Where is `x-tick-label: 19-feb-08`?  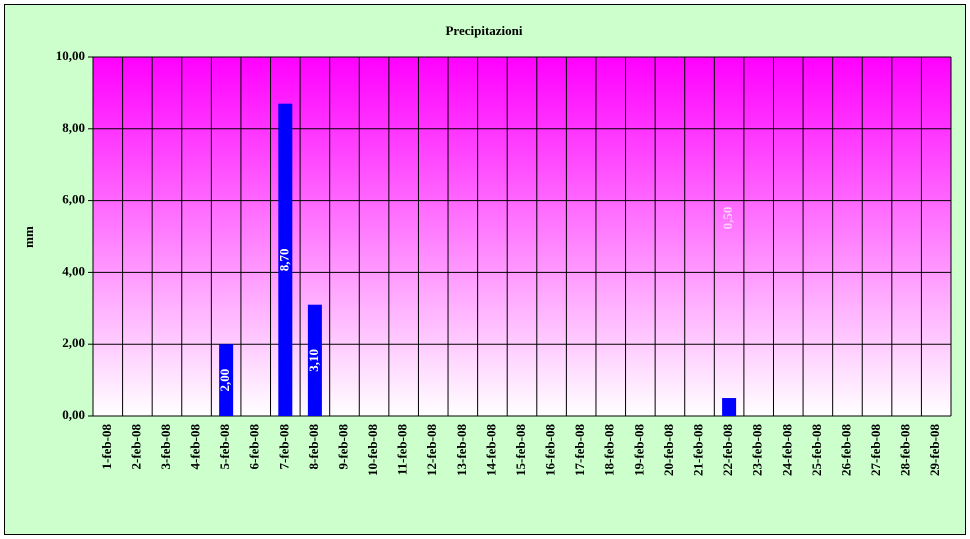 x-tick-label: 19-feb-08 is located at coordinates (638, 450).